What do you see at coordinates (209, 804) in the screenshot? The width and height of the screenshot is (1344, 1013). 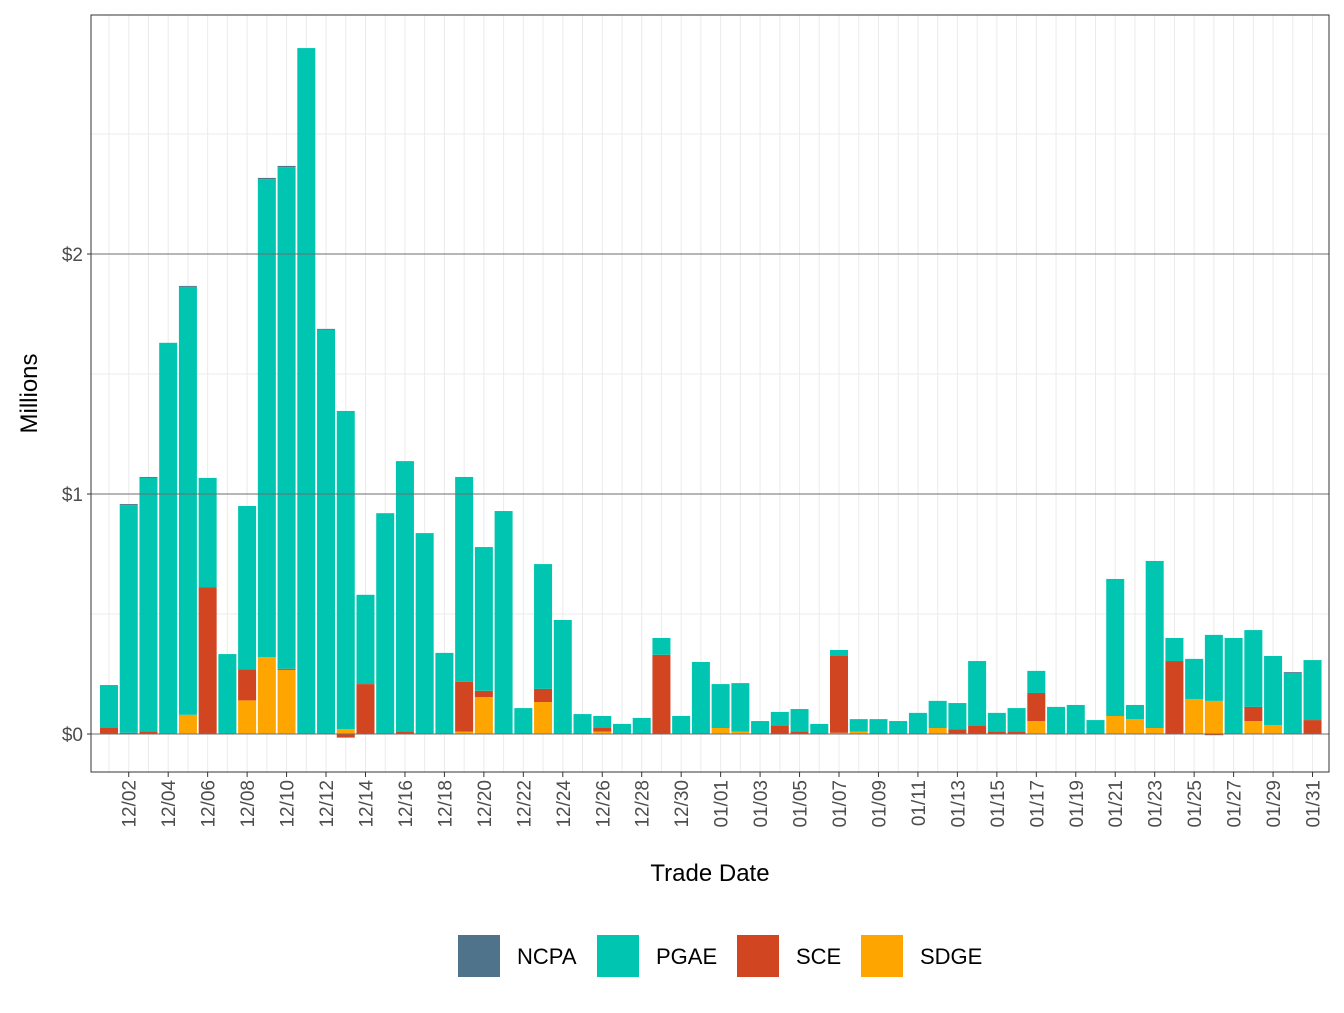 I see `x-tick-label: 12/06` at bounding box center [209, 804].